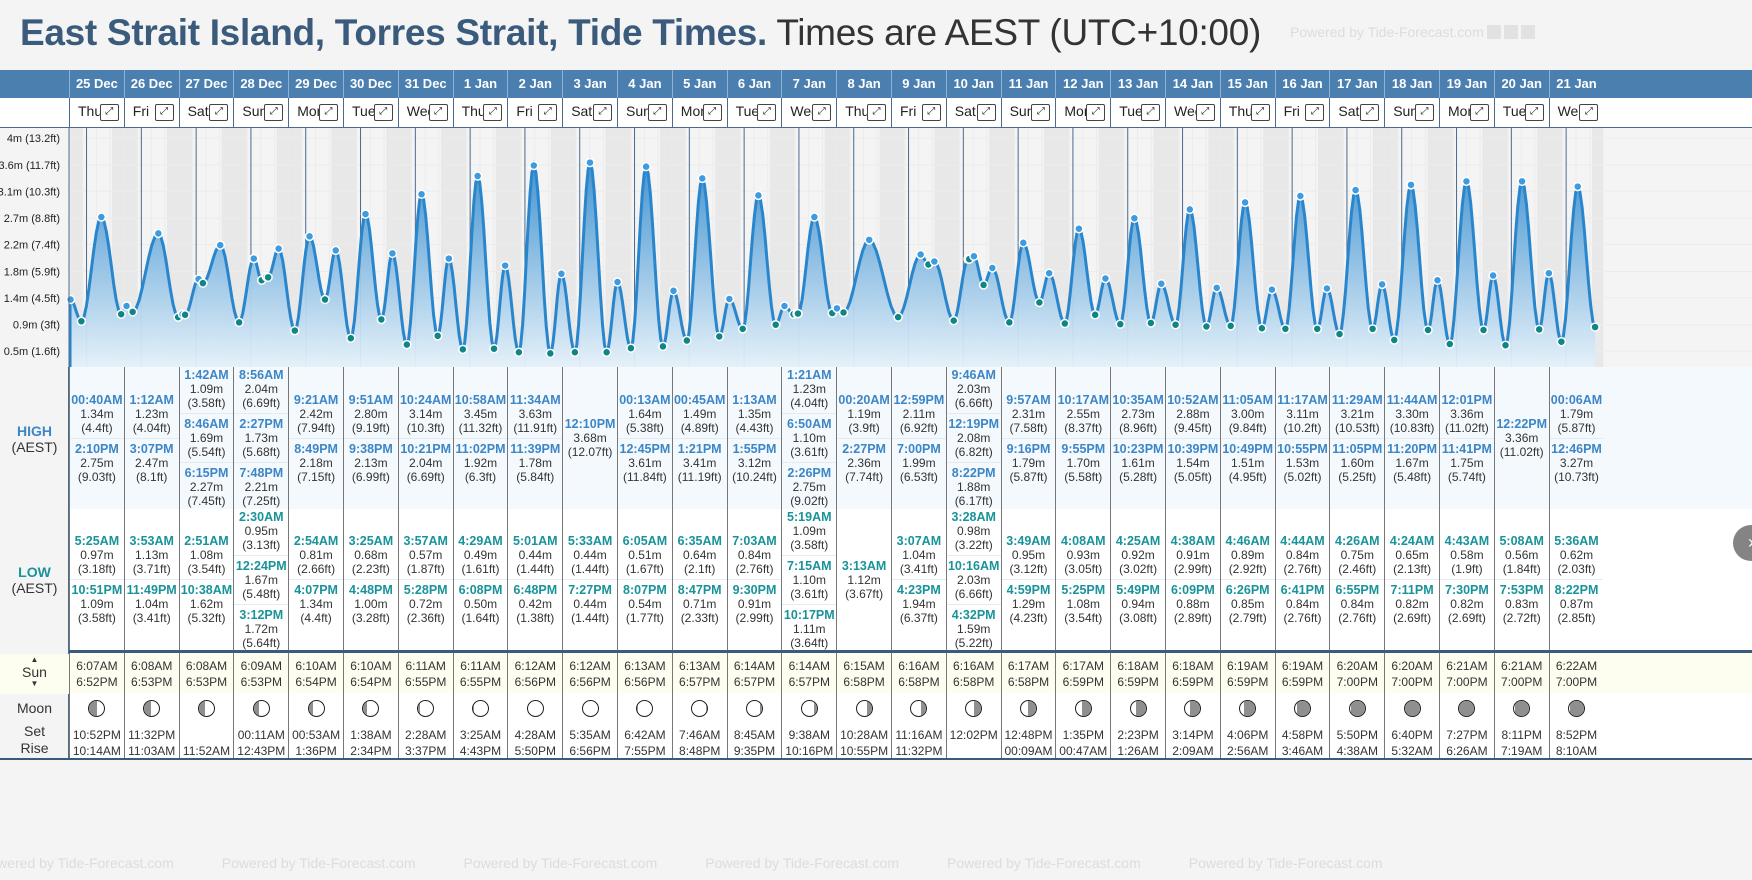 This screenshot has width=1752, height=880. I want to click on sunrise-time: 6:14AM, so click(754, 666).